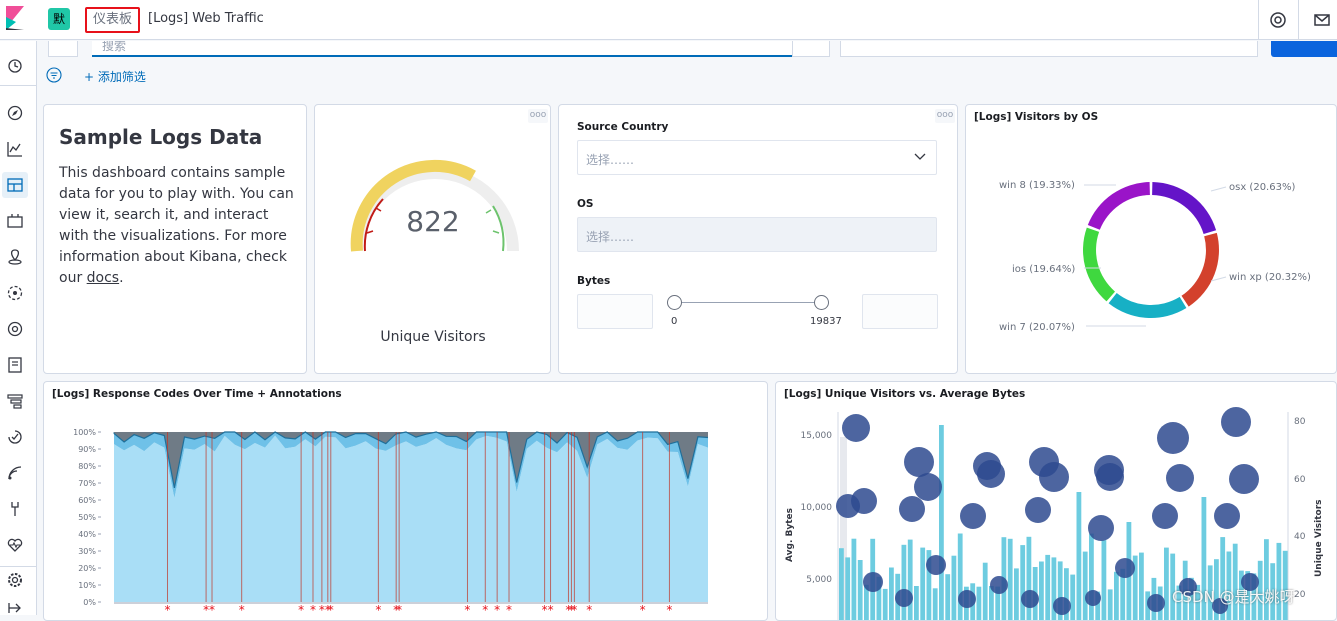  I want to click on help-icon, so click(1278, 20).